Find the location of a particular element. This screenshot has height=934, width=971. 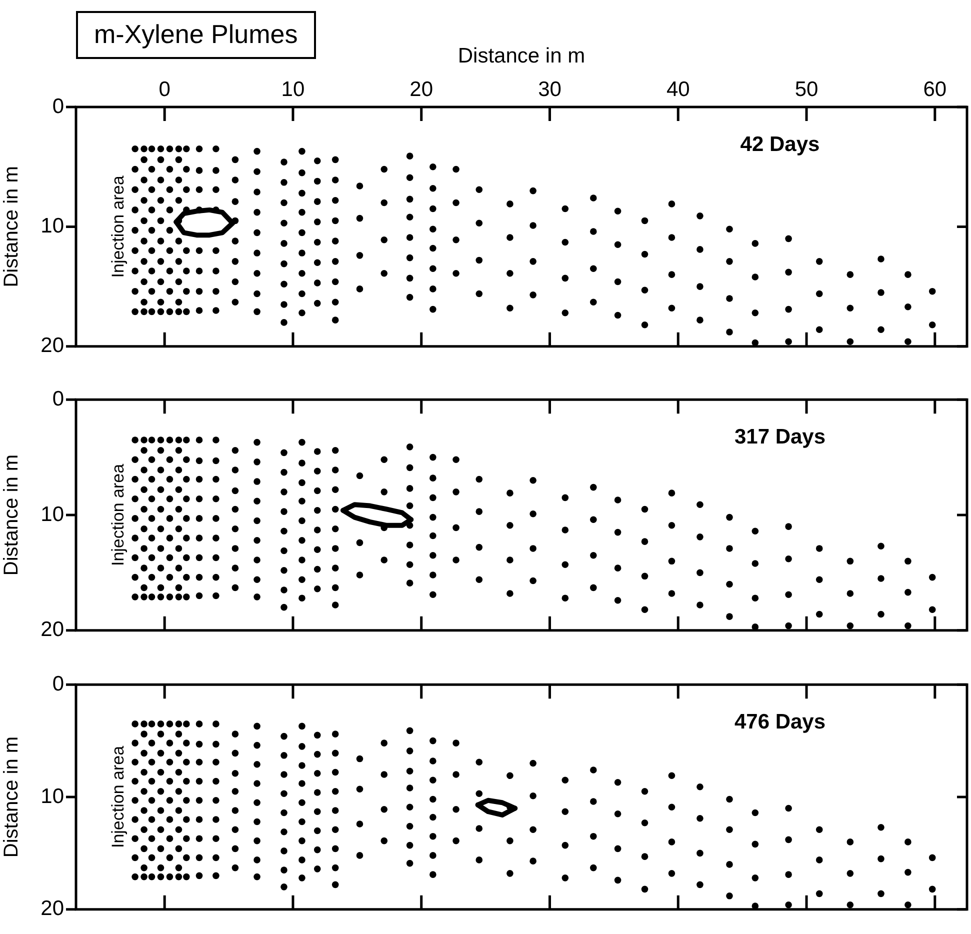

x-tick-label: 50 is located at coordinates (806, 90).